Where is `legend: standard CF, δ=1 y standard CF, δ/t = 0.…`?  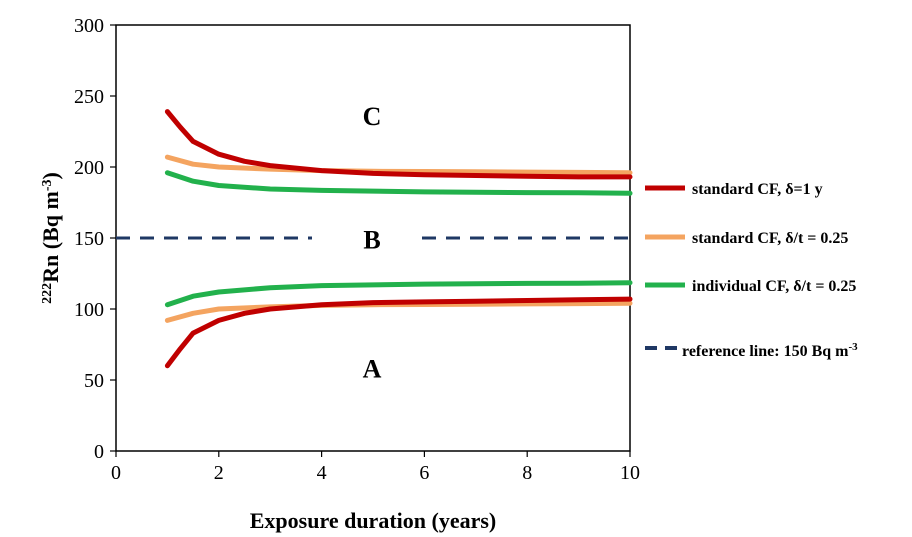
legend: standard CF, δ=1 y standard CF, δ/t = 0.… is located at coordinates (751, 270).